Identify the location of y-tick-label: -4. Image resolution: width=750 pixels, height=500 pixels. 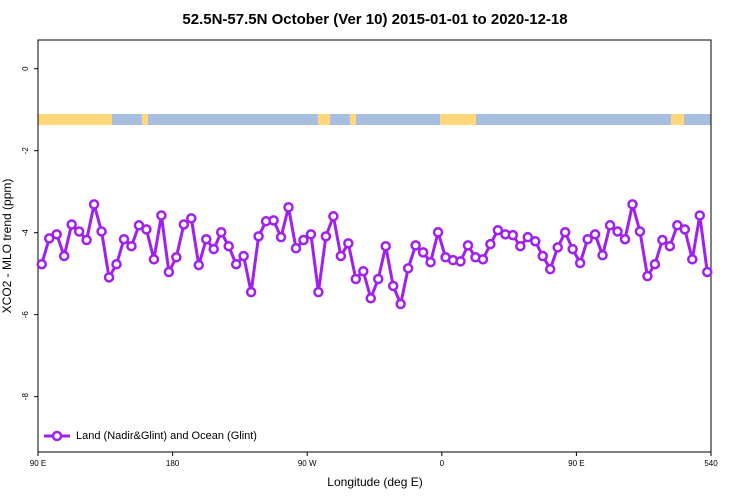
(25, 233).